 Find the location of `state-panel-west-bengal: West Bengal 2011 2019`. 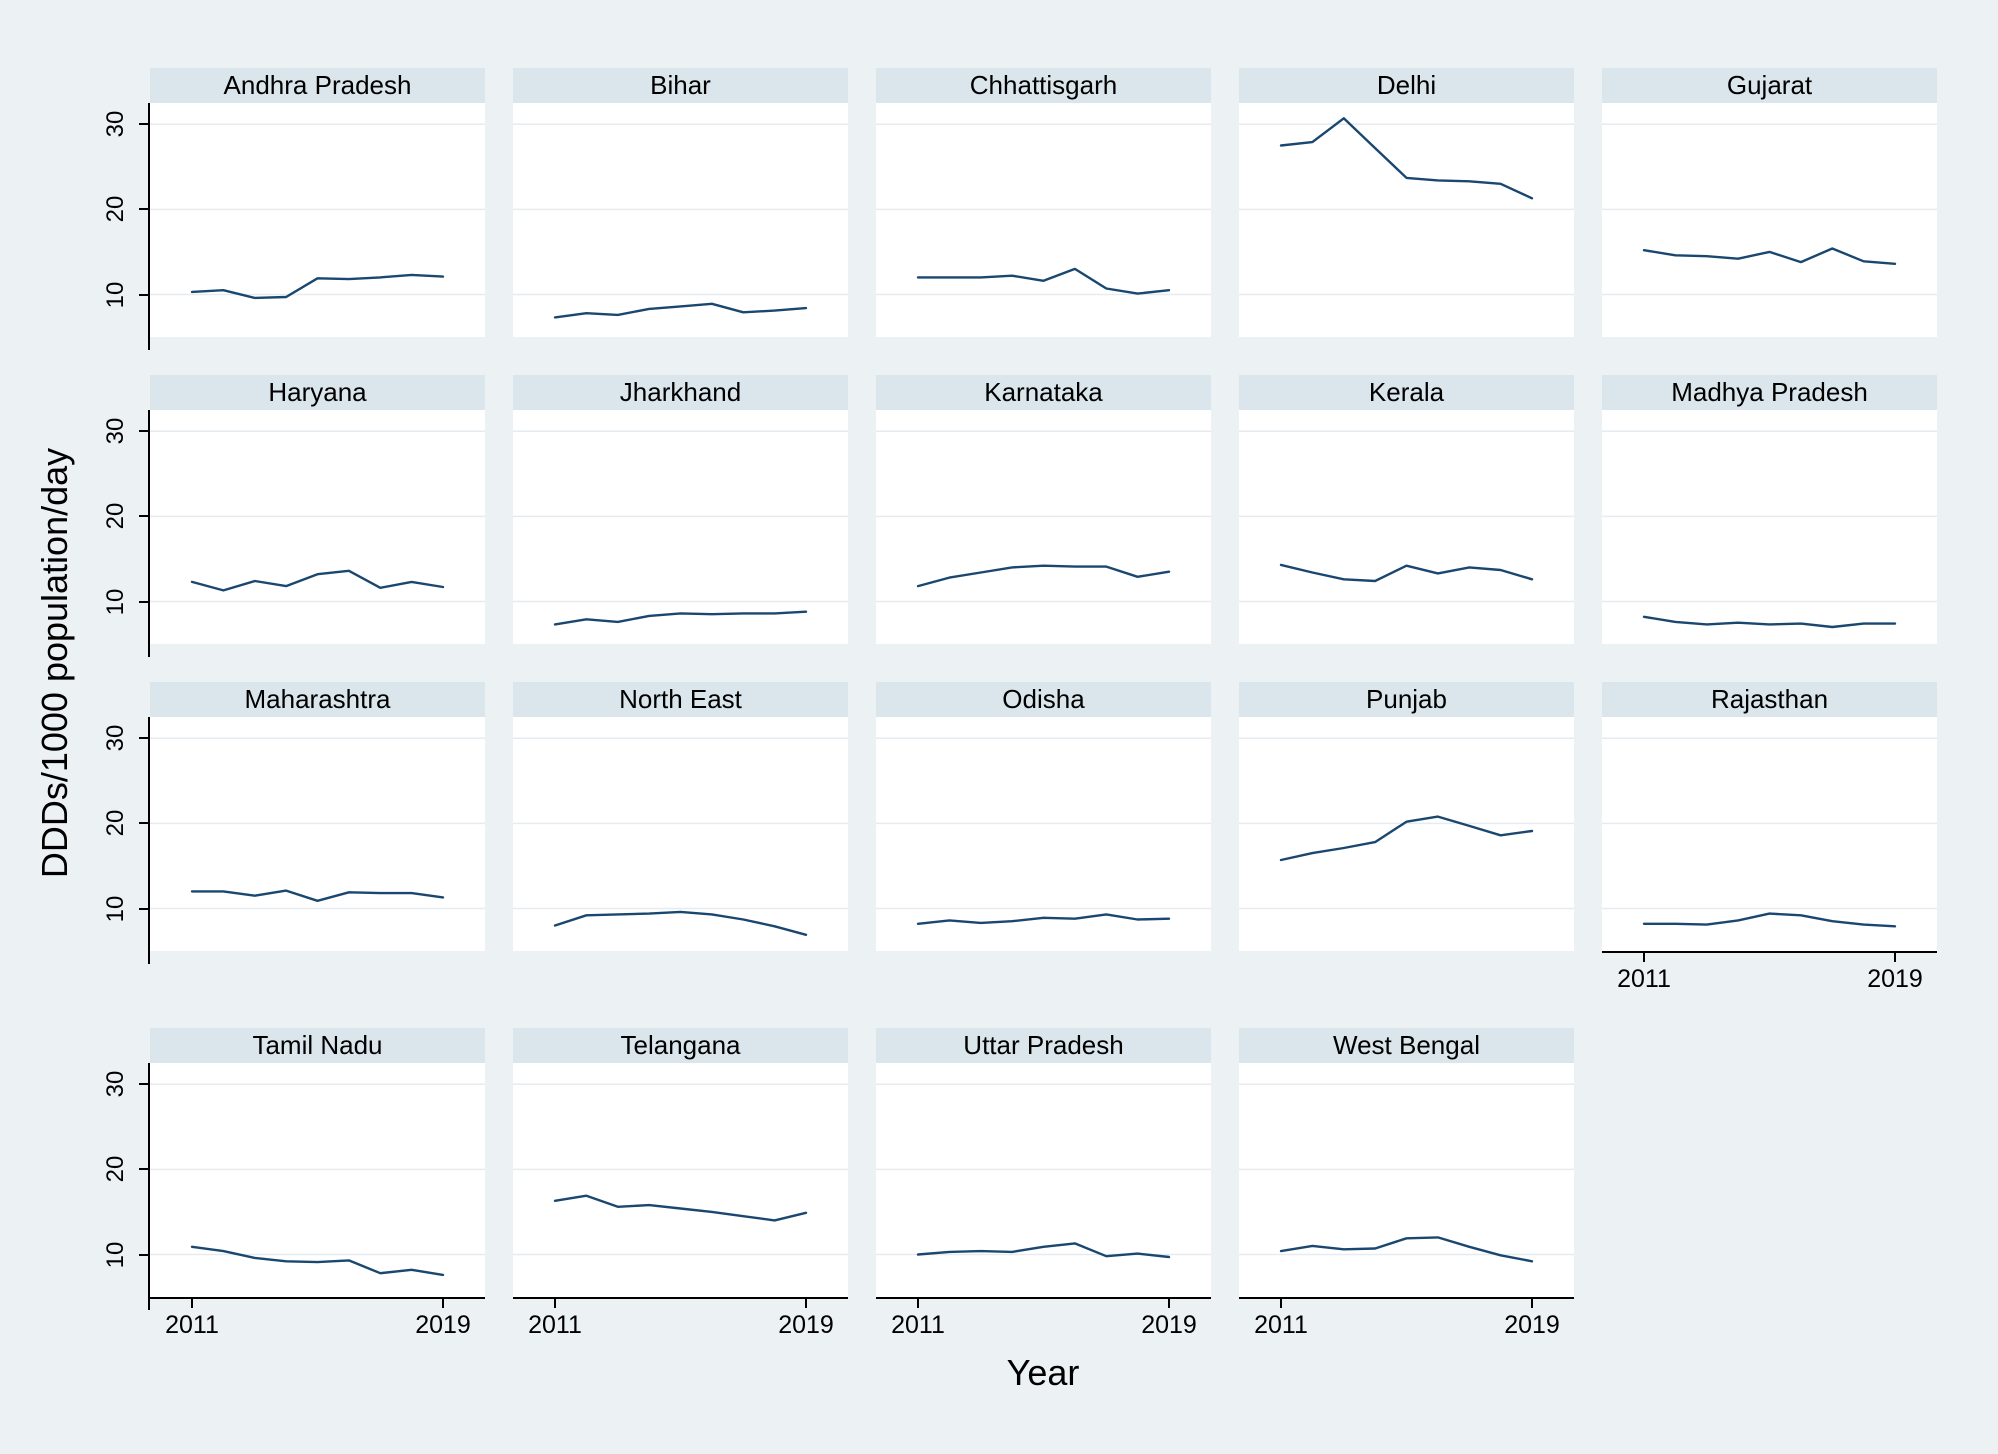

state-panel-west-bengal: West Bengal 2011 2019 is located at coordinates (1406, 1183).